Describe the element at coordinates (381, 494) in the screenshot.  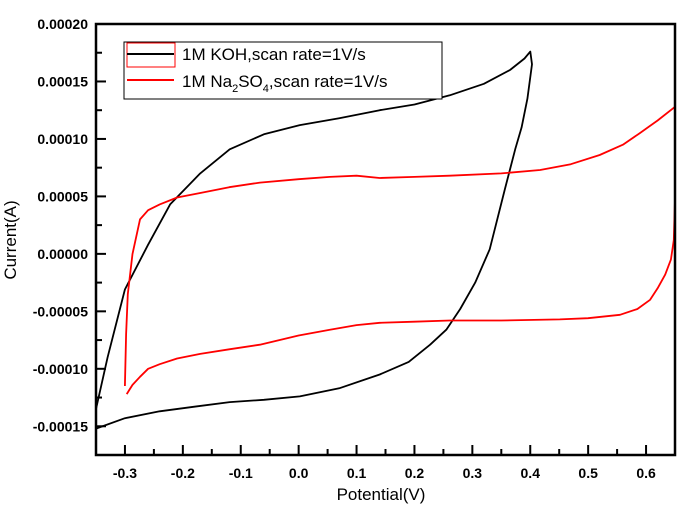
I see `x-axis-title: Potential(V)` at that location.